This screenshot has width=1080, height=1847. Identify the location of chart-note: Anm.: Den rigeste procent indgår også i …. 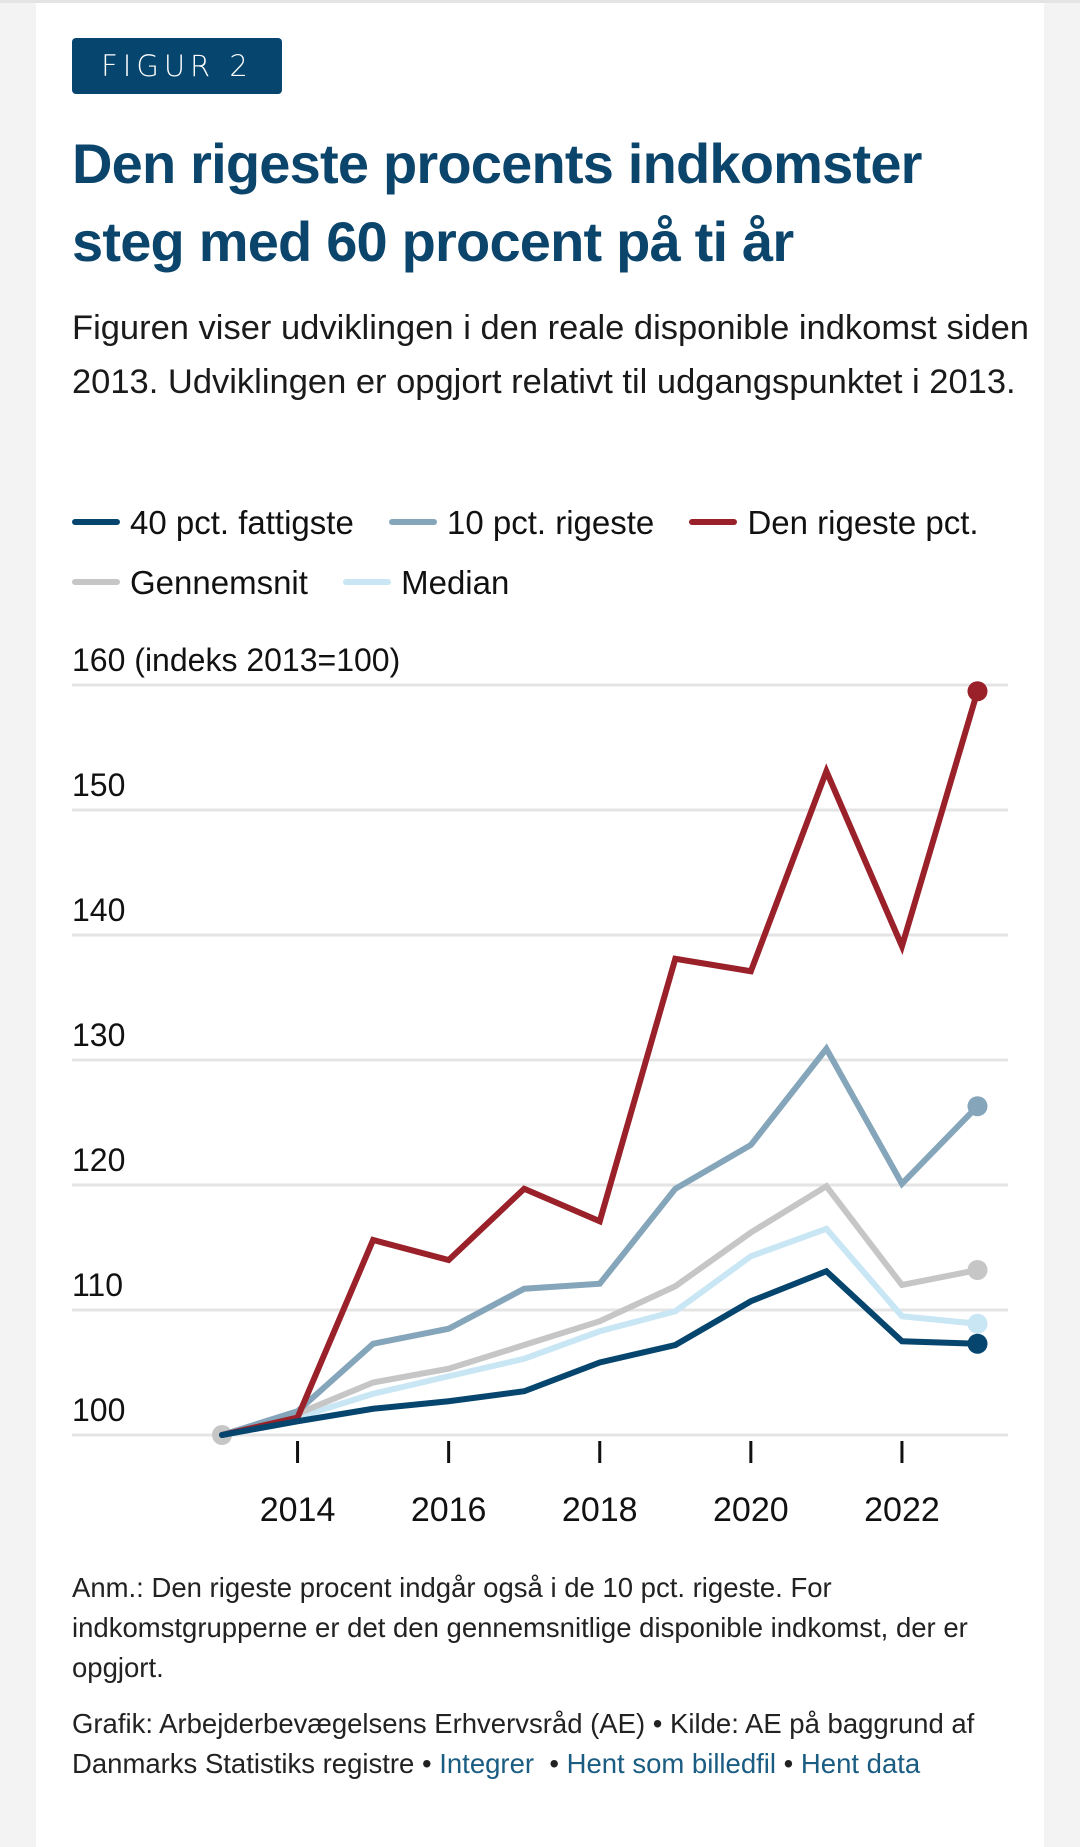
(520, 1627).